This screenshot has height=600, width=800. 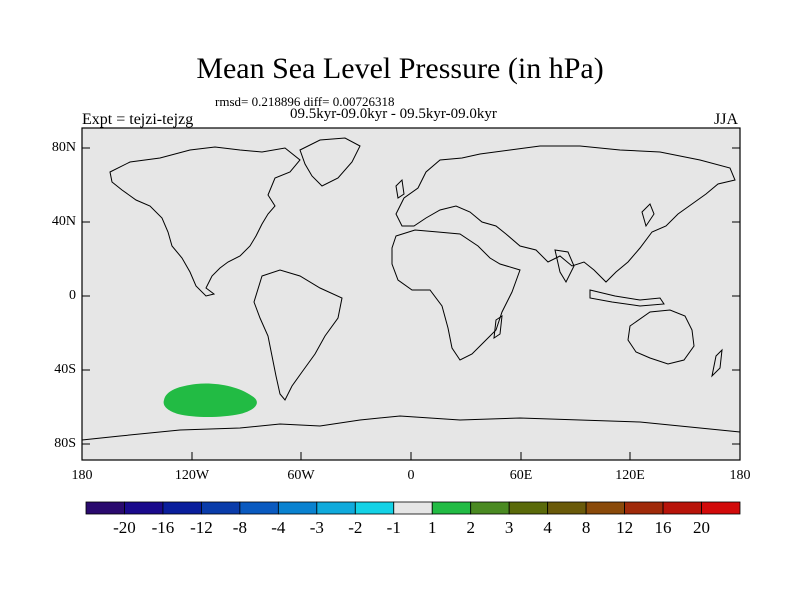 I want to click on india-outline, so click(x=564, y=266).